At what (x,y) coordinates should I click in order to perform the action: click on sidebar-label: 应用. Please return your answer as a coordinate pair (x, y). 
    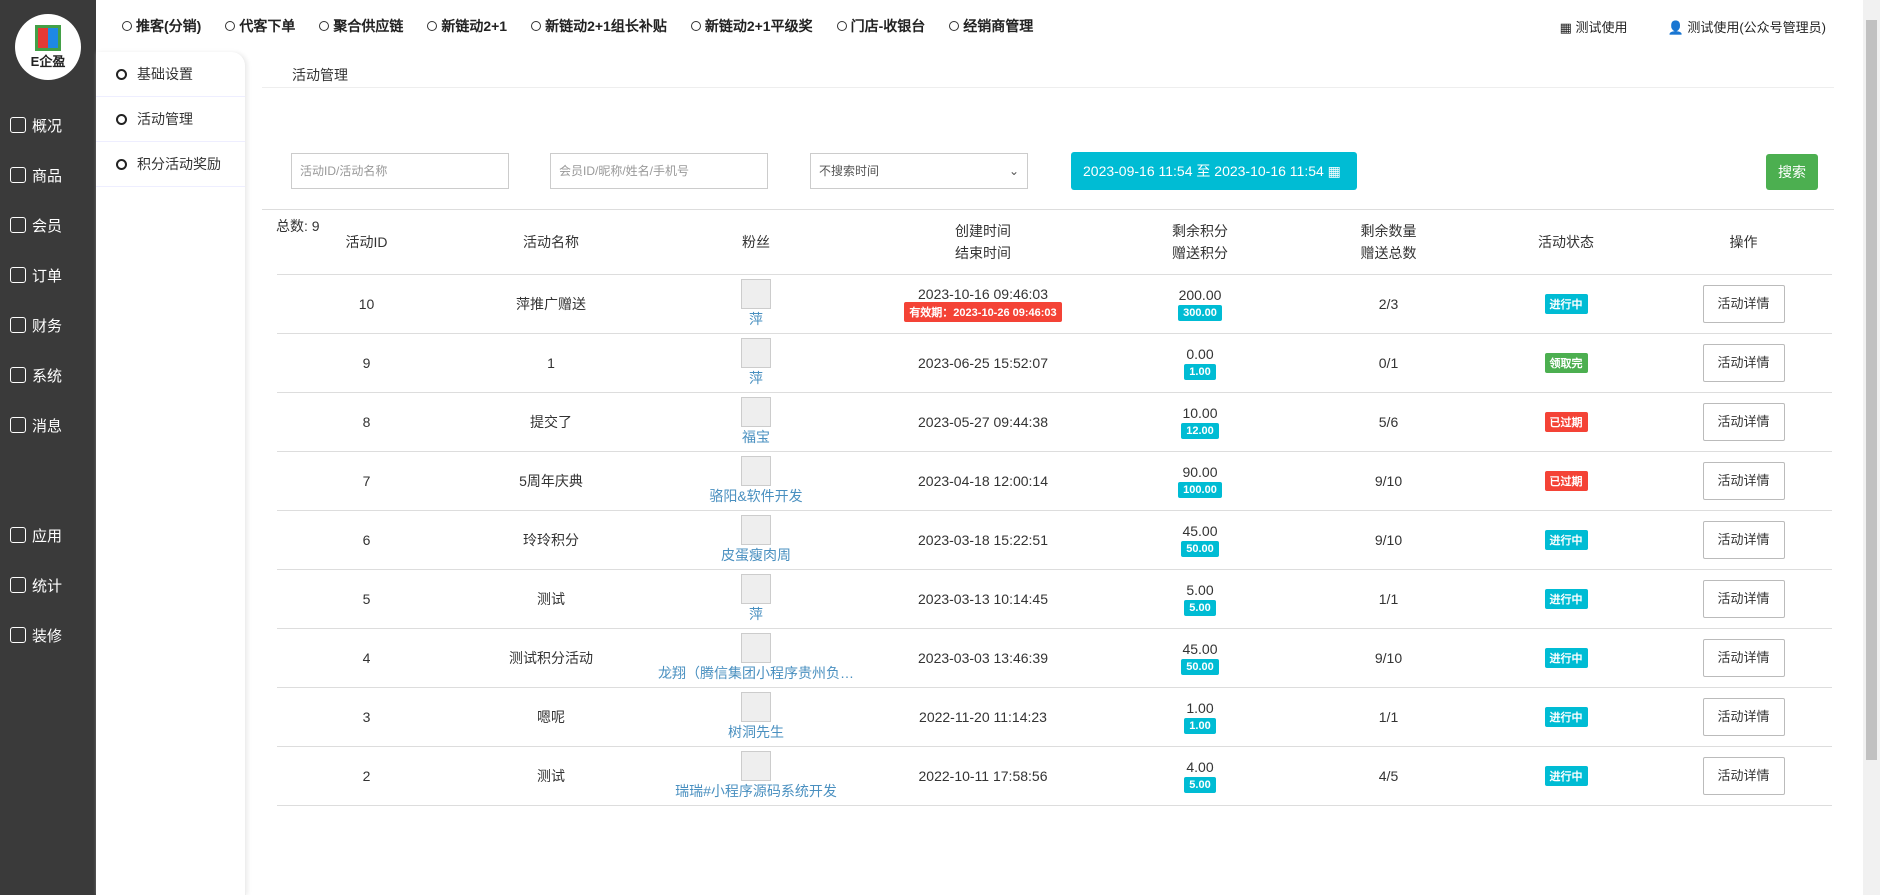
    Looking at the image, I should click on (47, 536).